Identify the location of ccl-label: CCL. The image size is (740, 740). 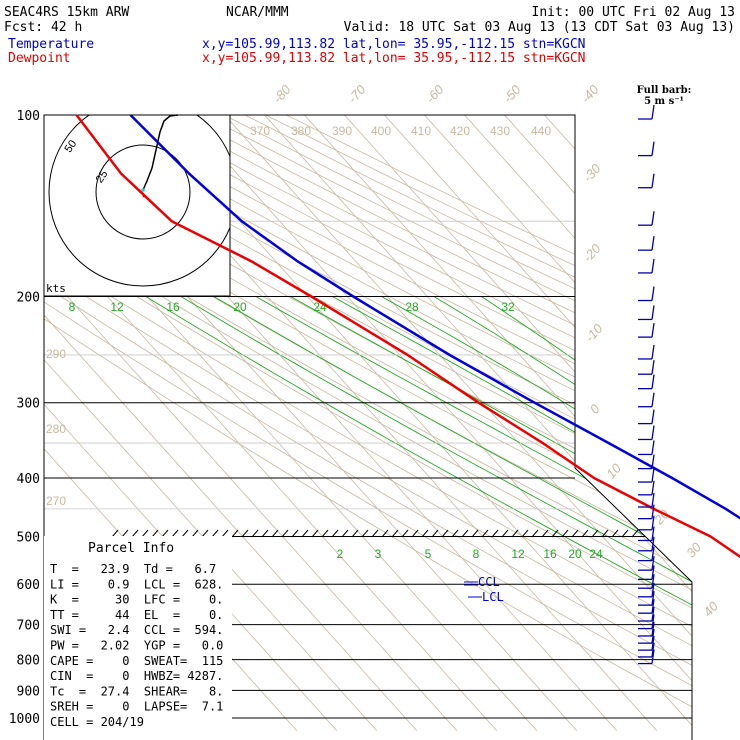
(489, 582).